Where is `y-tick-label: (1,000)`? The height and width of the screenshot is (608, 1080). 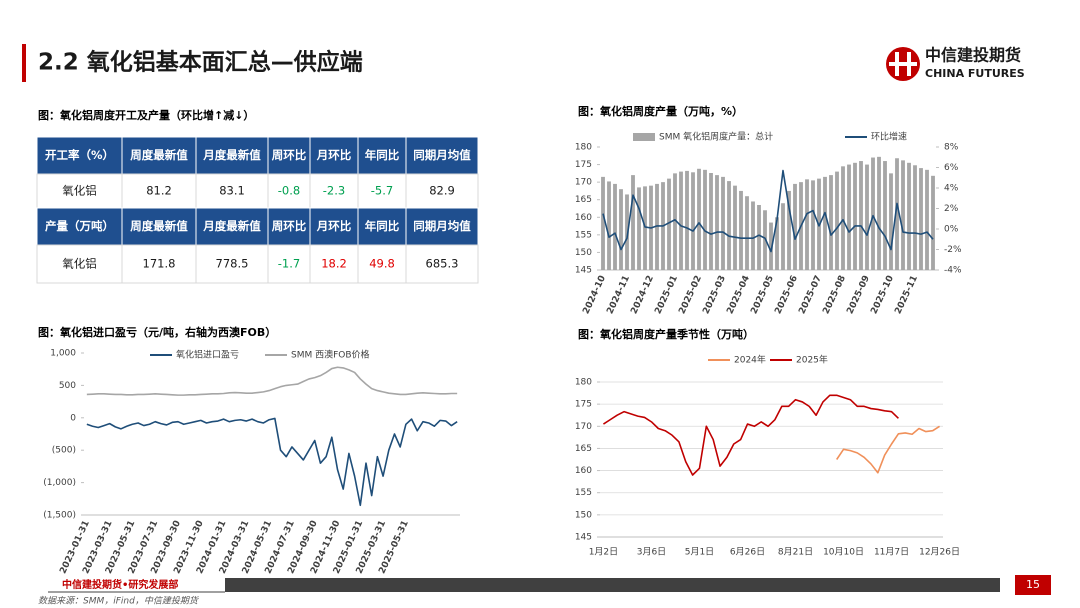
y-tick-label: (1,000) is located at coordinates (59, 483).